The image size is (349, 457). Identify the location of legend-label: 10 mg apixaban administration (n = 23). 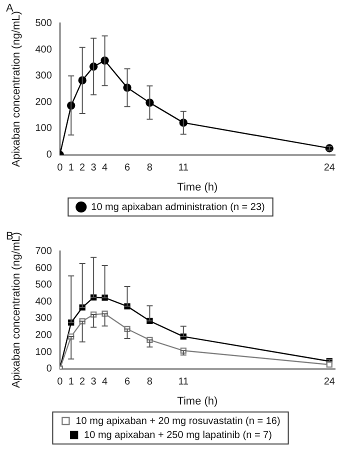
(178, 207).